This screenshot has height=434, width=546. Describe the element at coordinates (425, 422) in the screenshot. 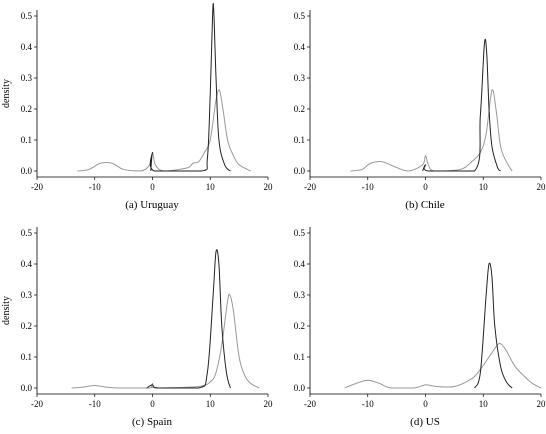

I see `caption-us: (d) US` at that location.